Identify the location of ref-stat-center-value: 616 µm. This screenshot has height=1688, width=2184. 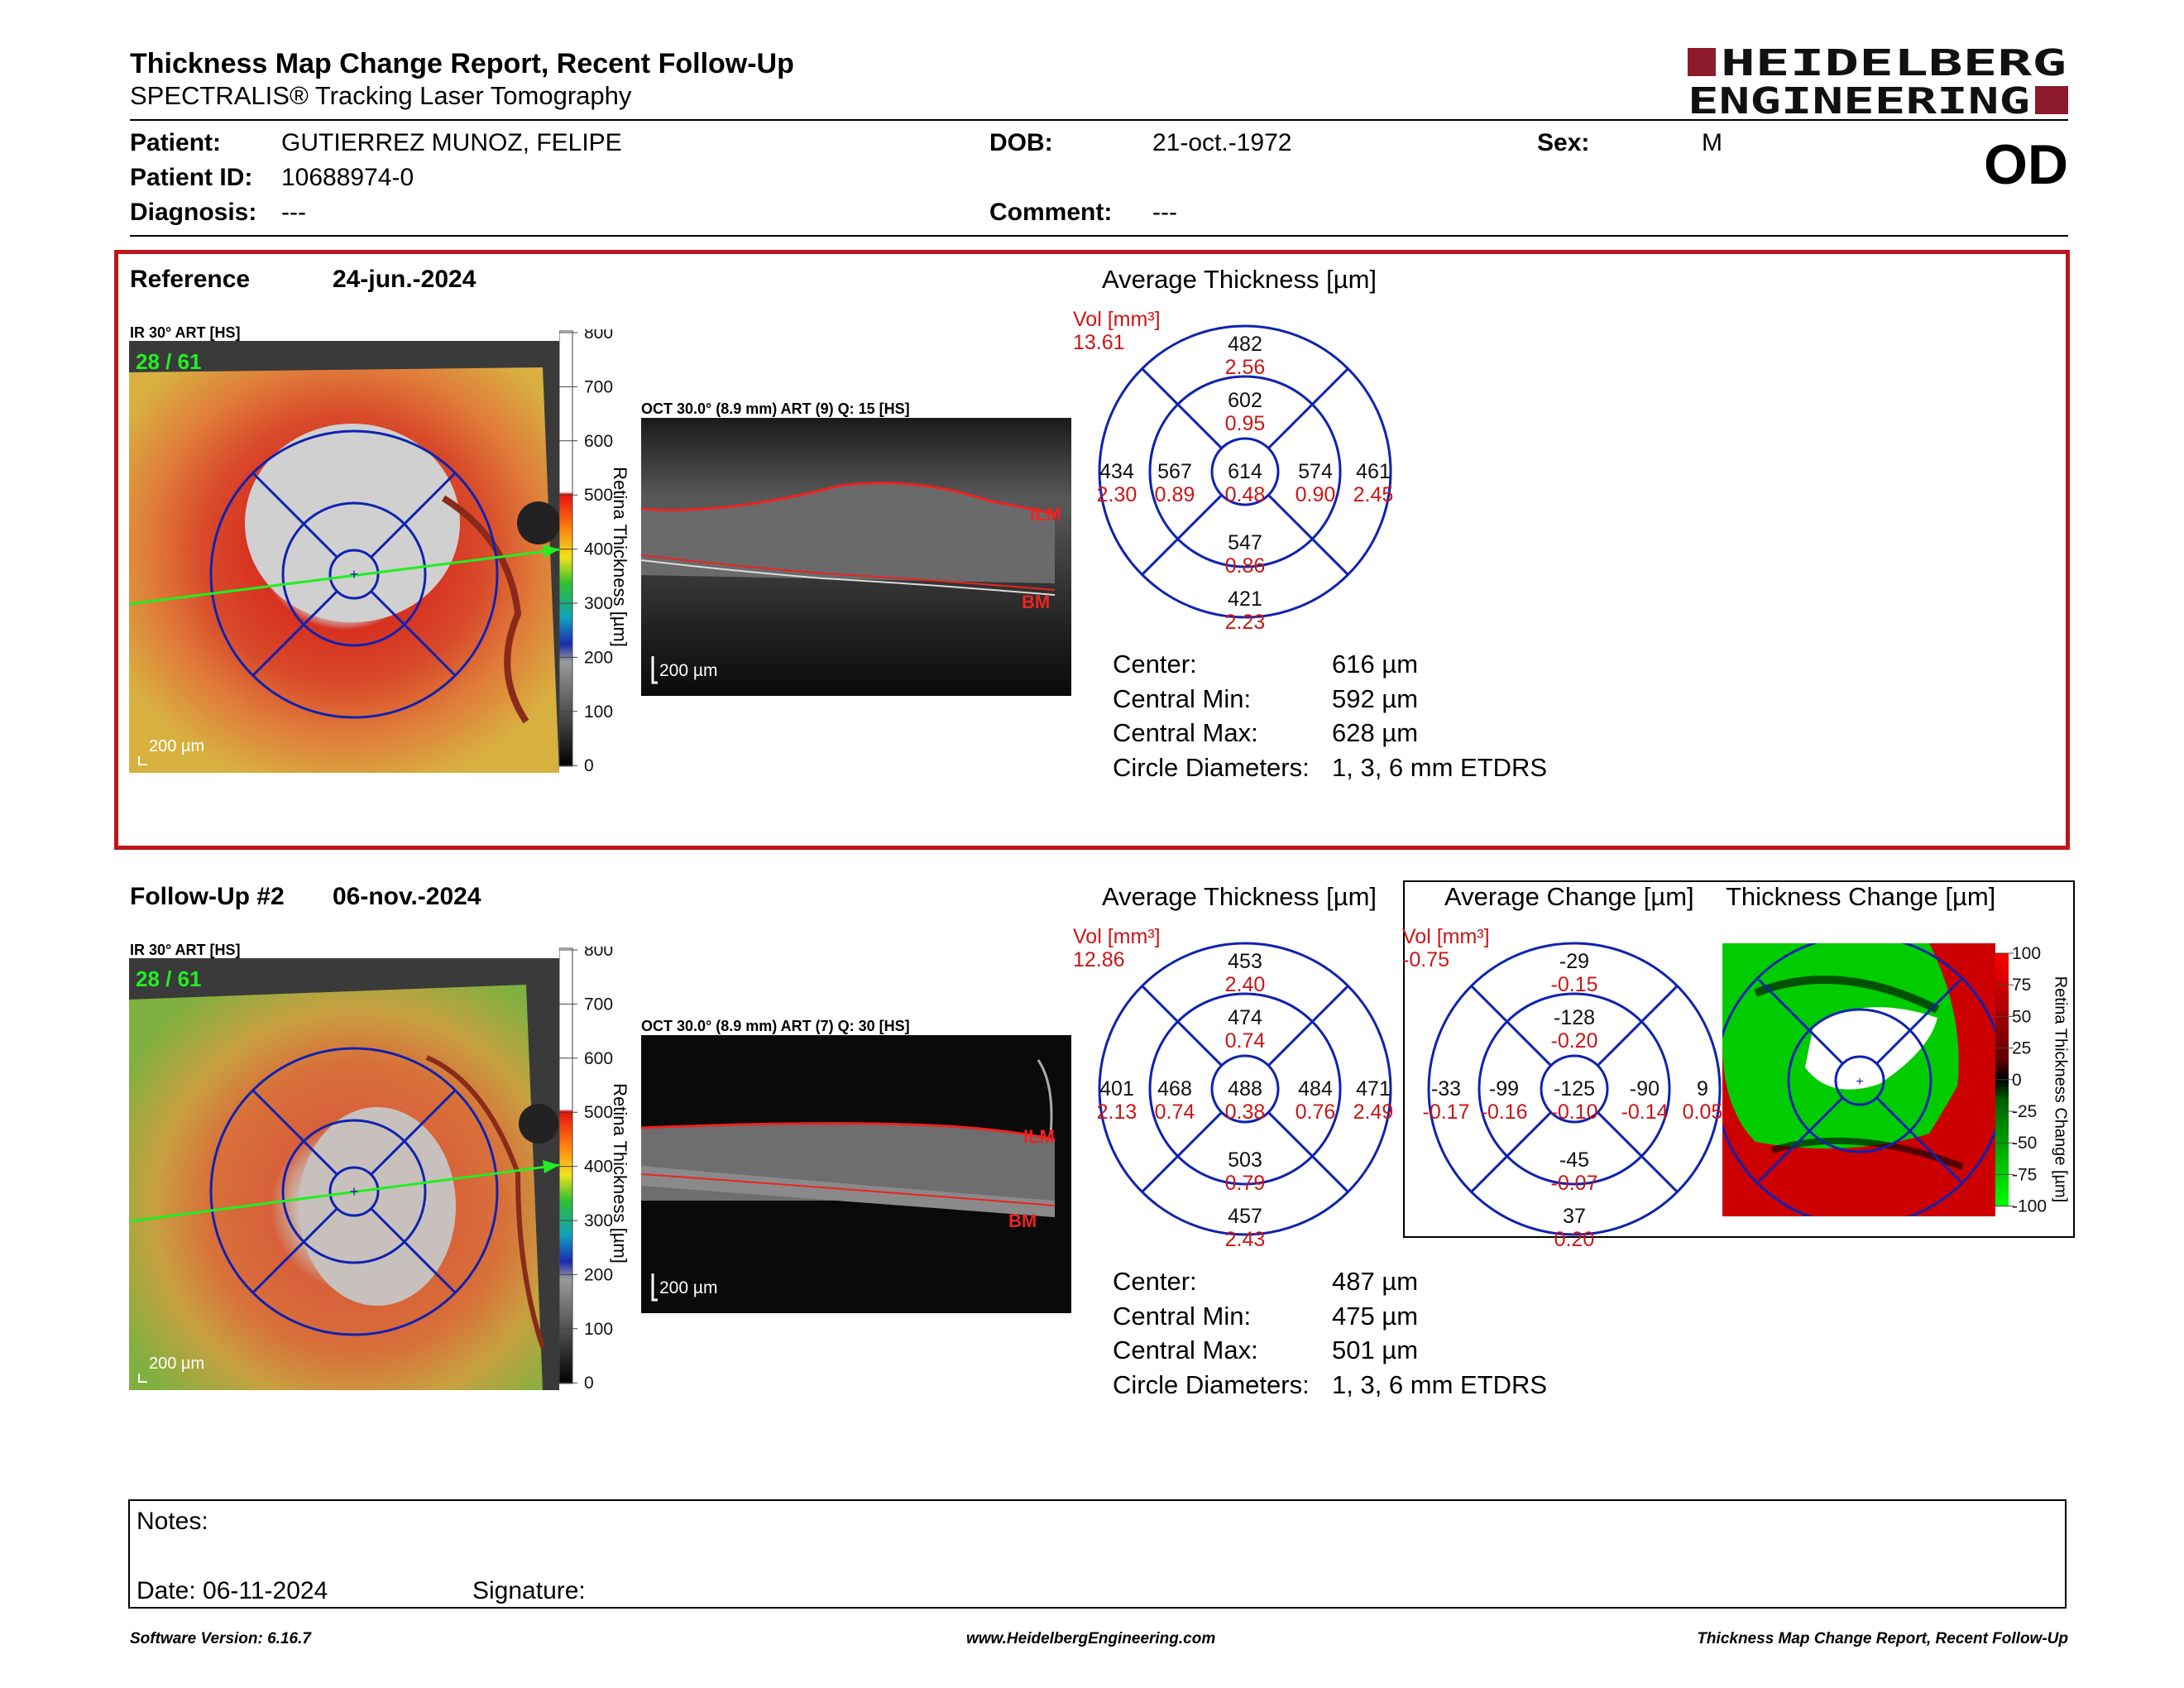
(1375, 664).